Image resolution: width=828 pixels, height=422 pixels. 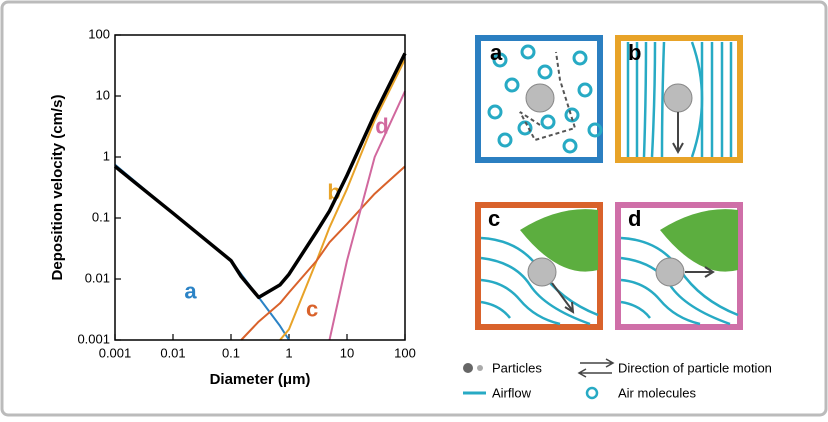 What do you see at coordinates (93, 338) in the screenshot?
I see `y-tick-label: 0.001` at bounding box center [93, 338].